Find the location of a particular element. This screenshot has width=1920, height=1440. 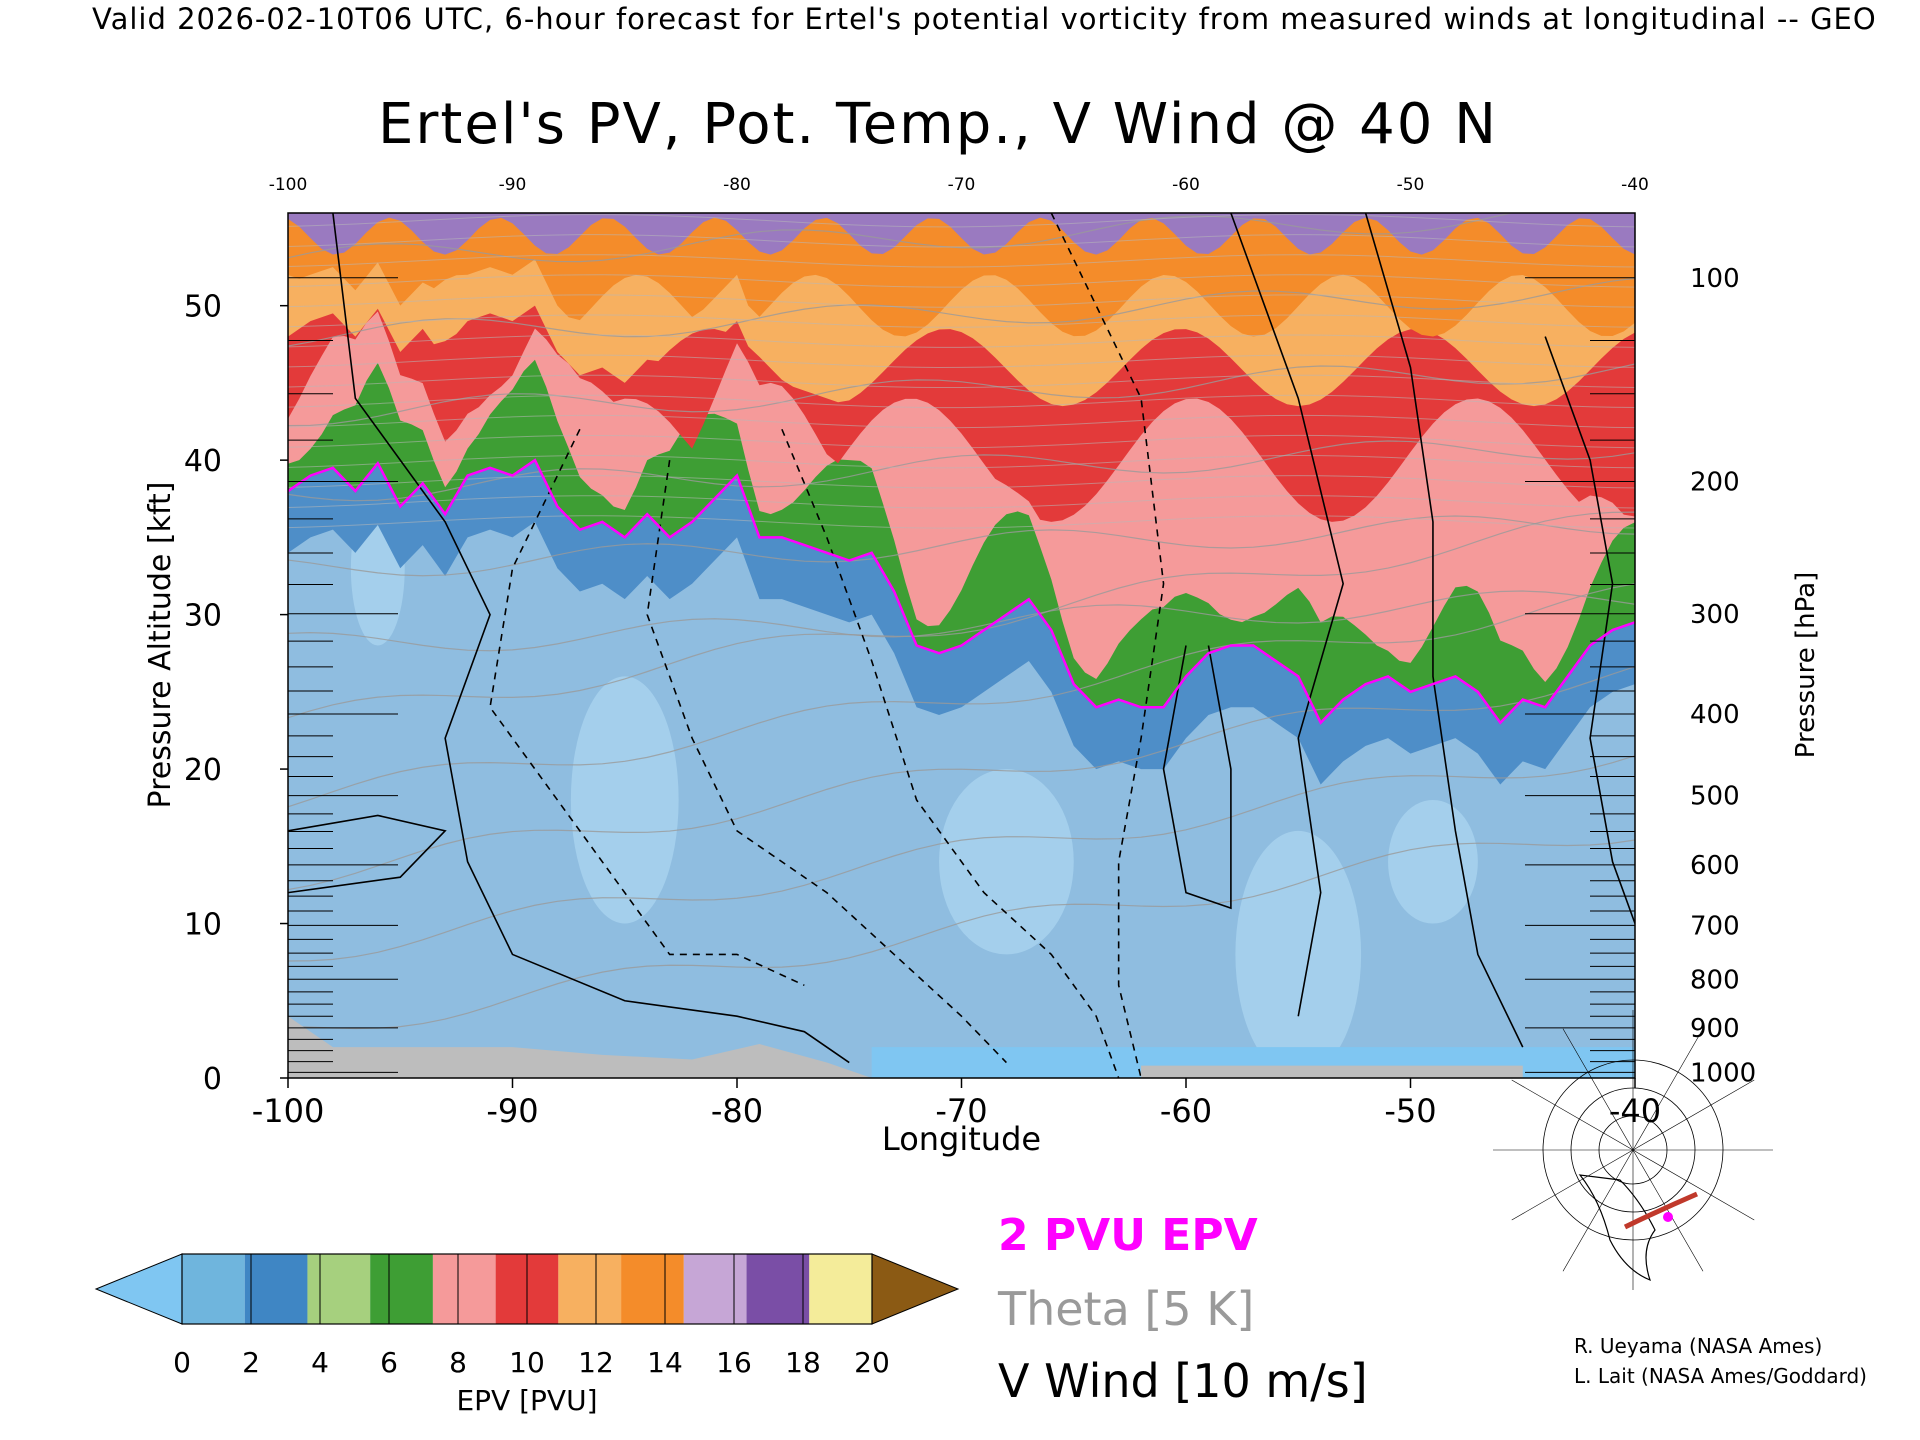

x-tick-label: -40 is located at coordinates (1635, 1111).